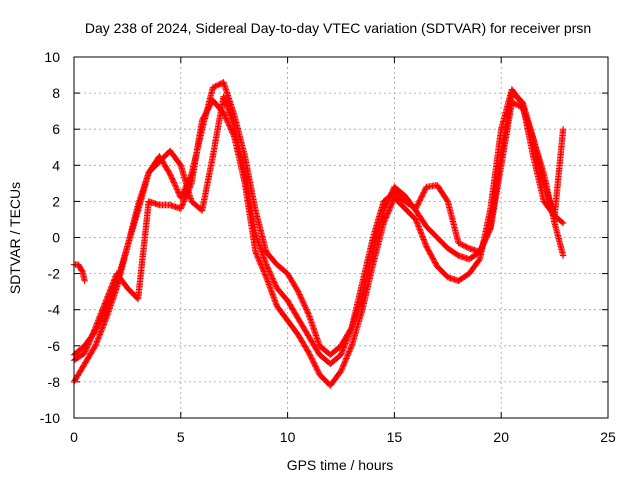  Describe the element at coordinates (54, 310) in the screenshot. I see `y-tick-label: -4` at that location.